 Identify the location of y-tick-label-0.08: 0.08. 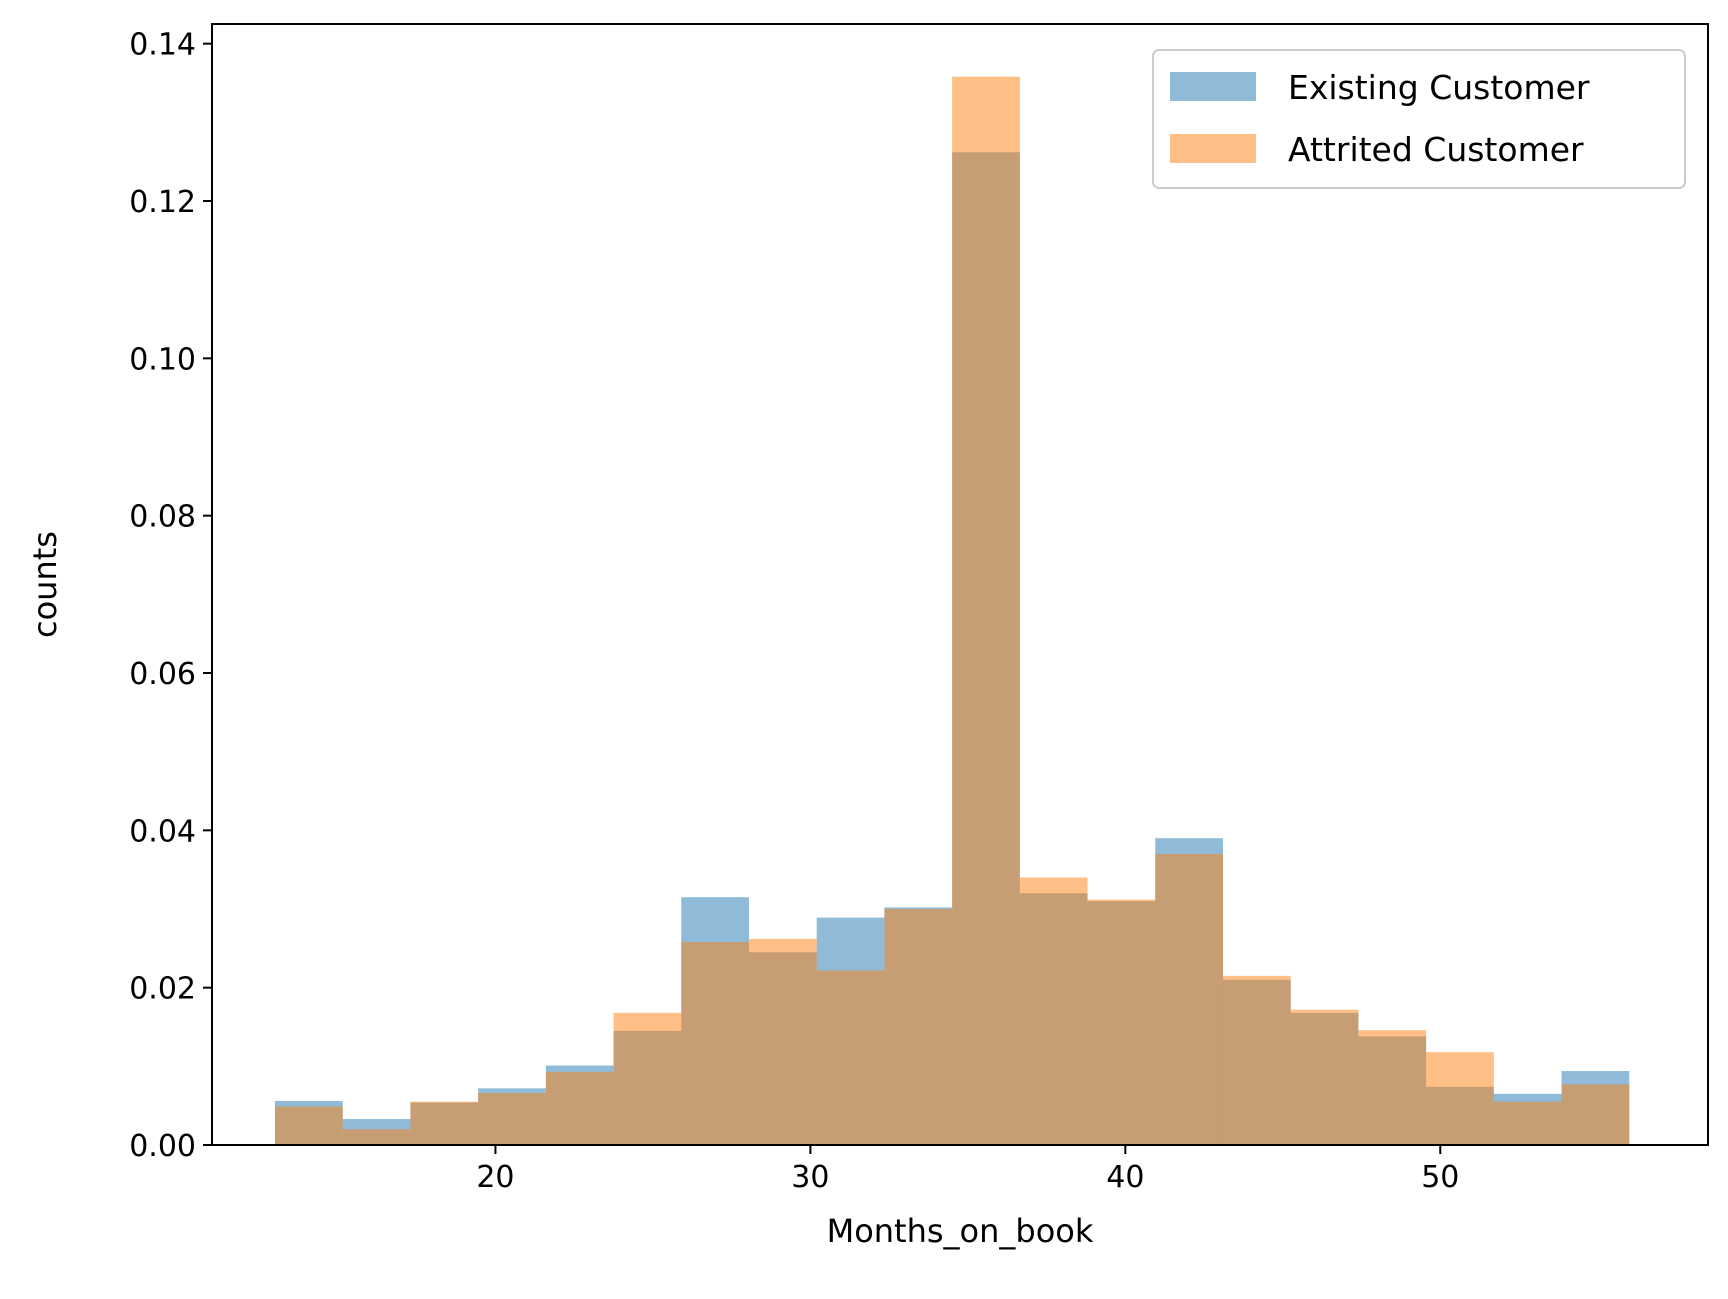
(162, 517).